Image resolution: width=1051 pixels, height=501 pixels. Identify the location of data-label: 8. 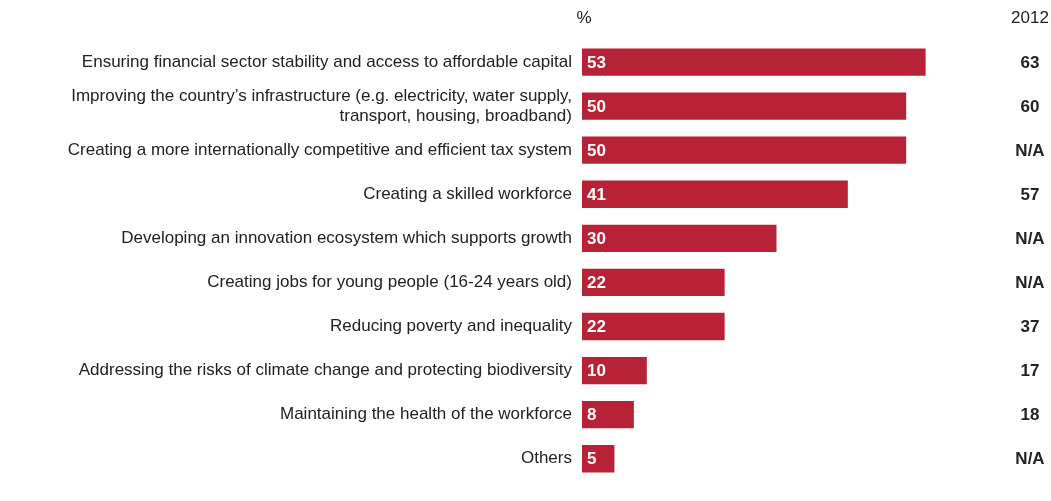
(592, 415).